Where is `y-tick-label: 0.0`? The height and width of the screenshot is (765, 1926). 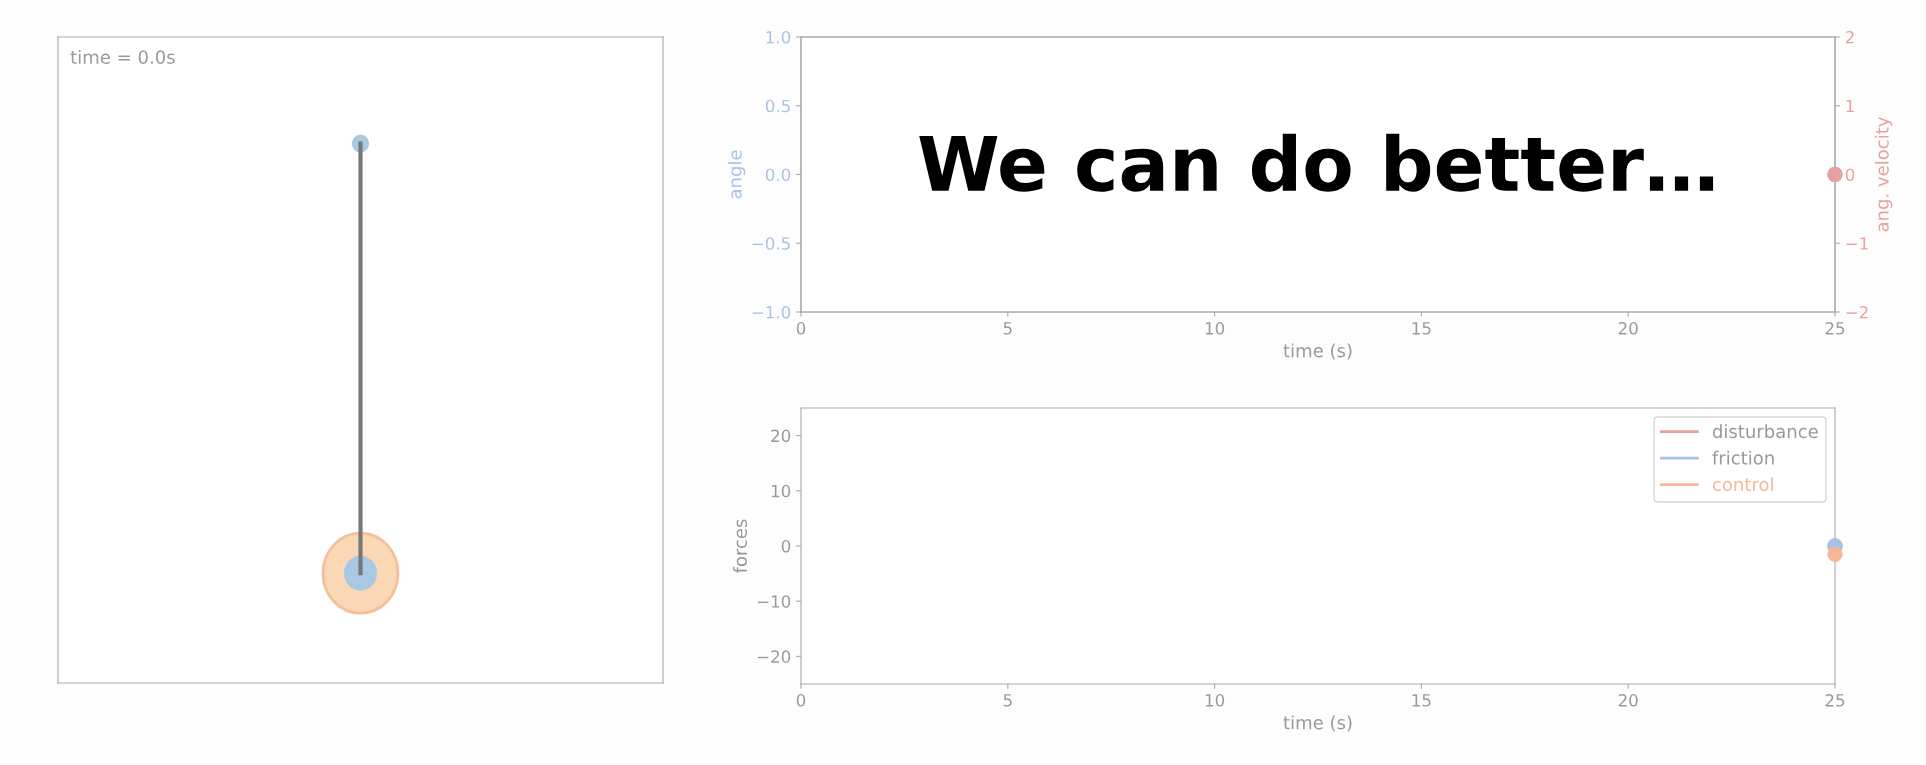 y-tick-label: 0.0 is located at coordinates (778, 175).